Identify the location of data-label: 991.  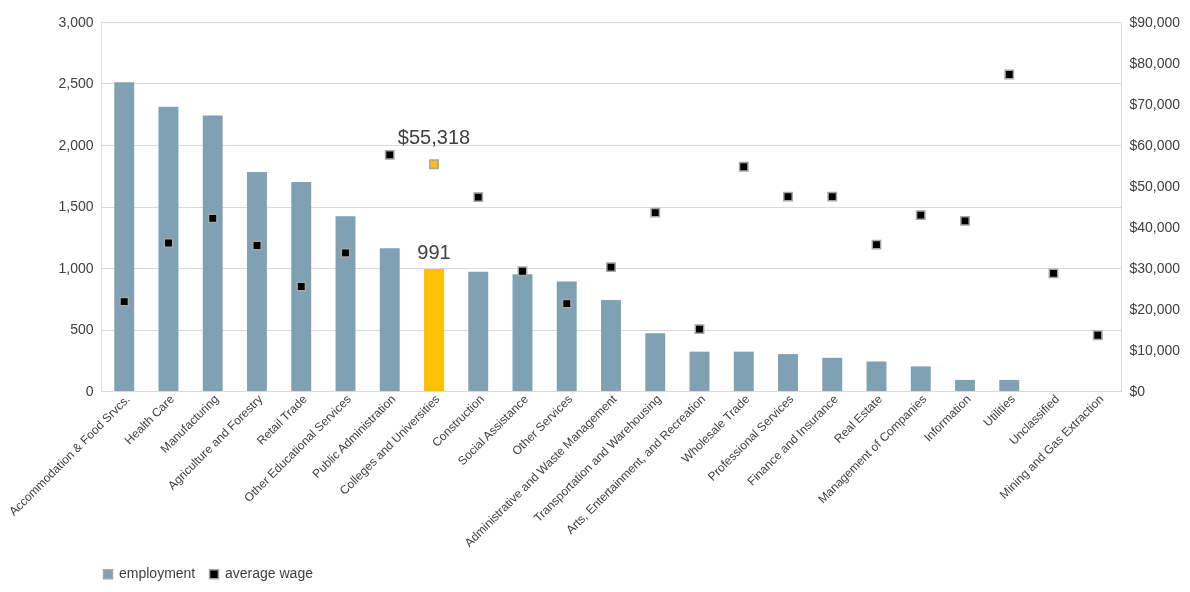
(434, 252).